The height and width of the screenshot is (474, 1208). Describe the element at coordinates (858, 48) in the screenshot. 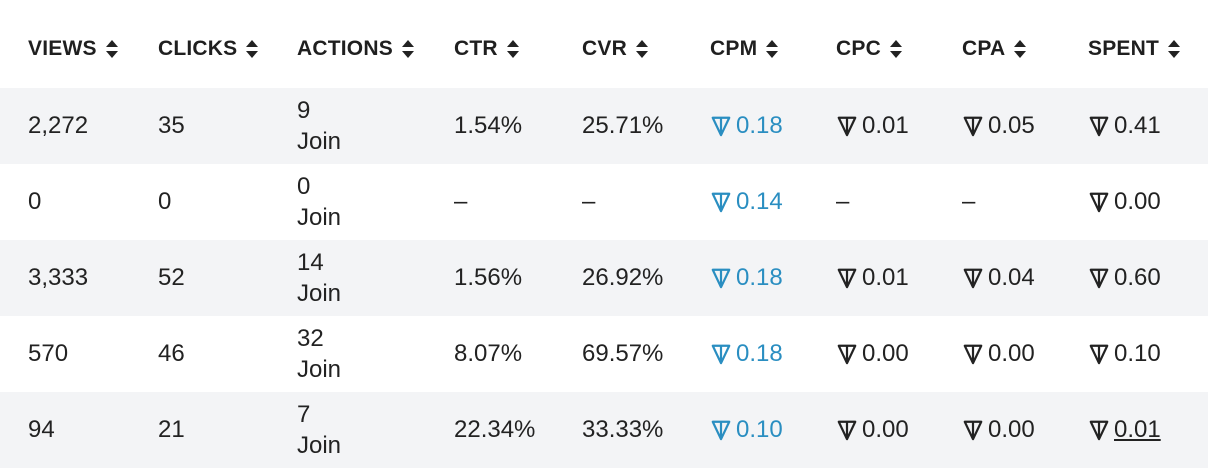

I see `header-label: CPC` at that location.